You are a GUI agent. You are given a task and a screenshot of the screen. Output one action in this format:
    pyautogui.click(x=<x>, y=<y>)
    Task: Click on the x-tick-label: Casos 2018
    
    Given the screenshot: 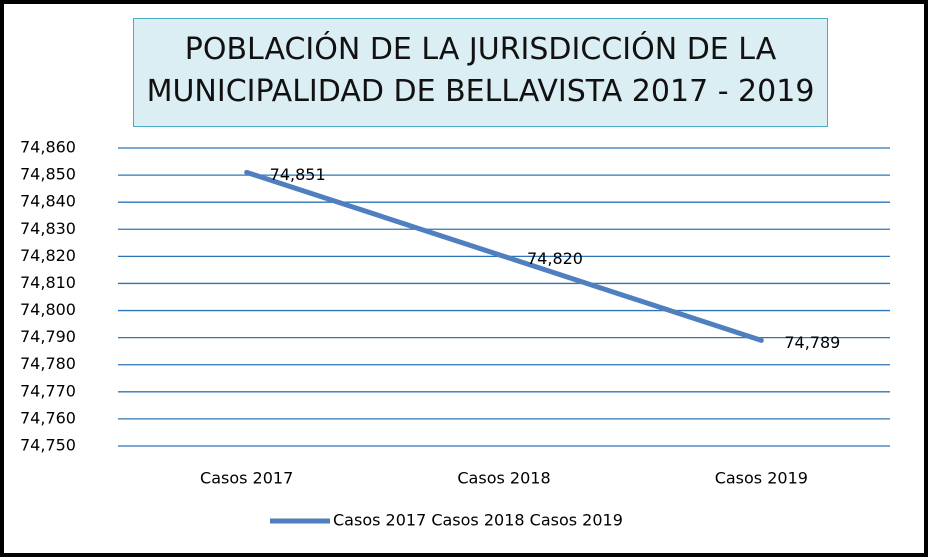 What is the action you would take?
    pyautogui.click(x=503, y=478)
    